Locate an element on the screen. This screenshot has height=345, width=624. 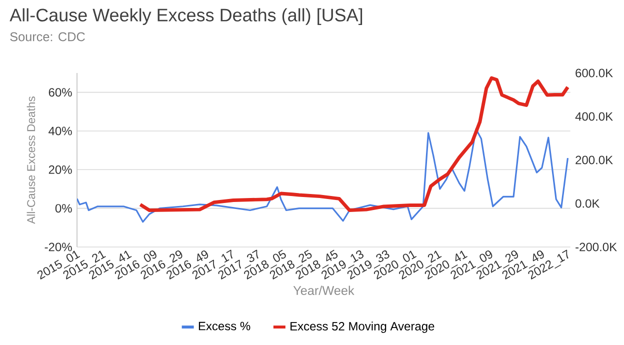
legend-label: Excess 52 Moving Average is located at coordinates (362, 327).